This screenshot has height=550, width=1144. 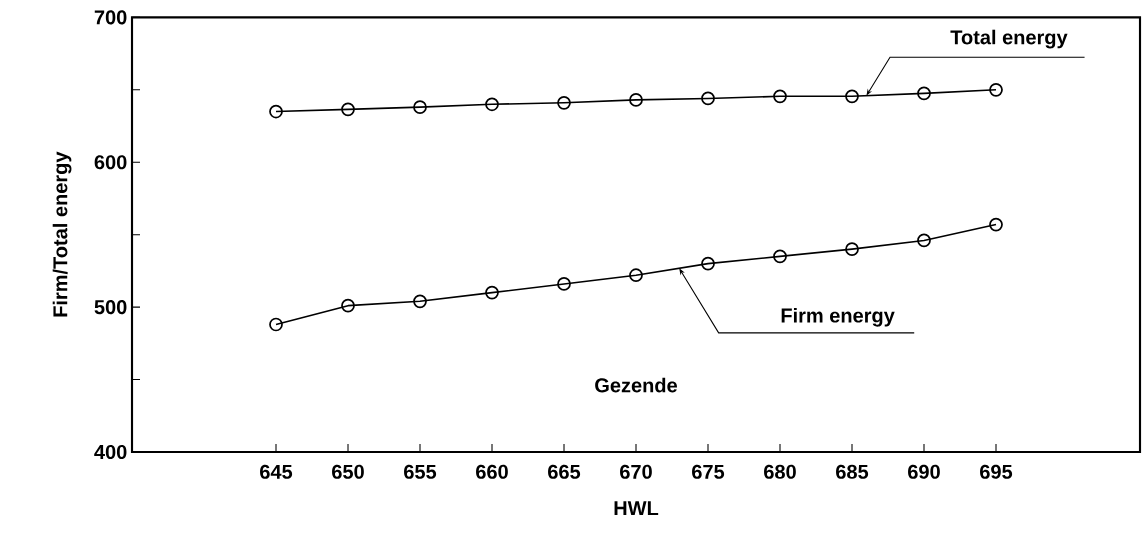 What do you see at coordinates (110, 17) in the screenshot?
I see `y-tick-label: 700` at bounding box center [110, 17].